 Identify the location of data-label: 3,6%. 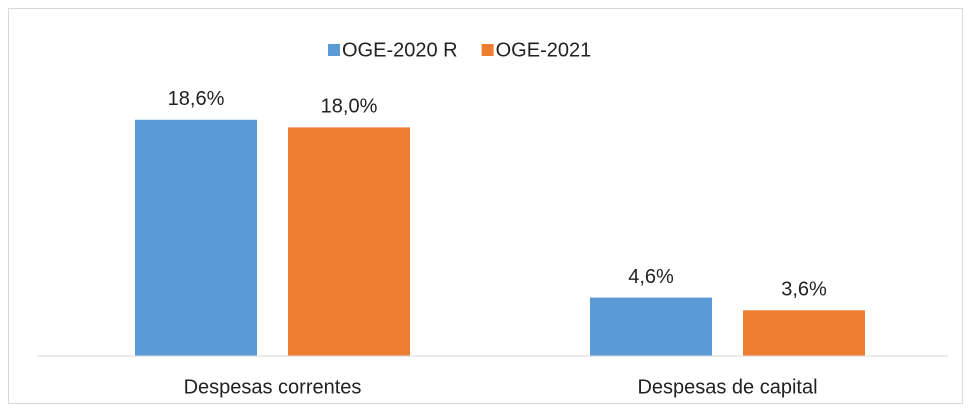
(804, 290).